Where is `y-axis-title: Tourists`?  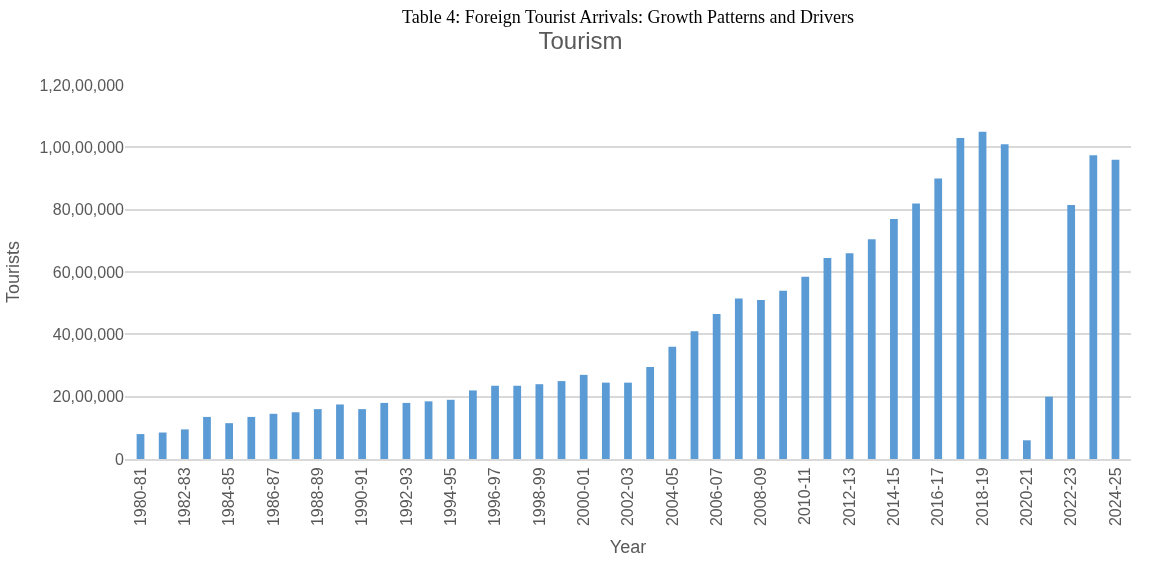
y-axis-title: Tourists is located at coordinates (12, 272).